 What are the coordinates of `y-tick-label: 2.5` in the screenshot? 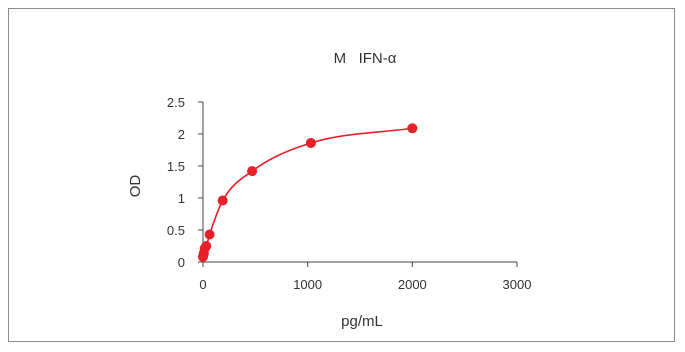 It's located at (176, 102).